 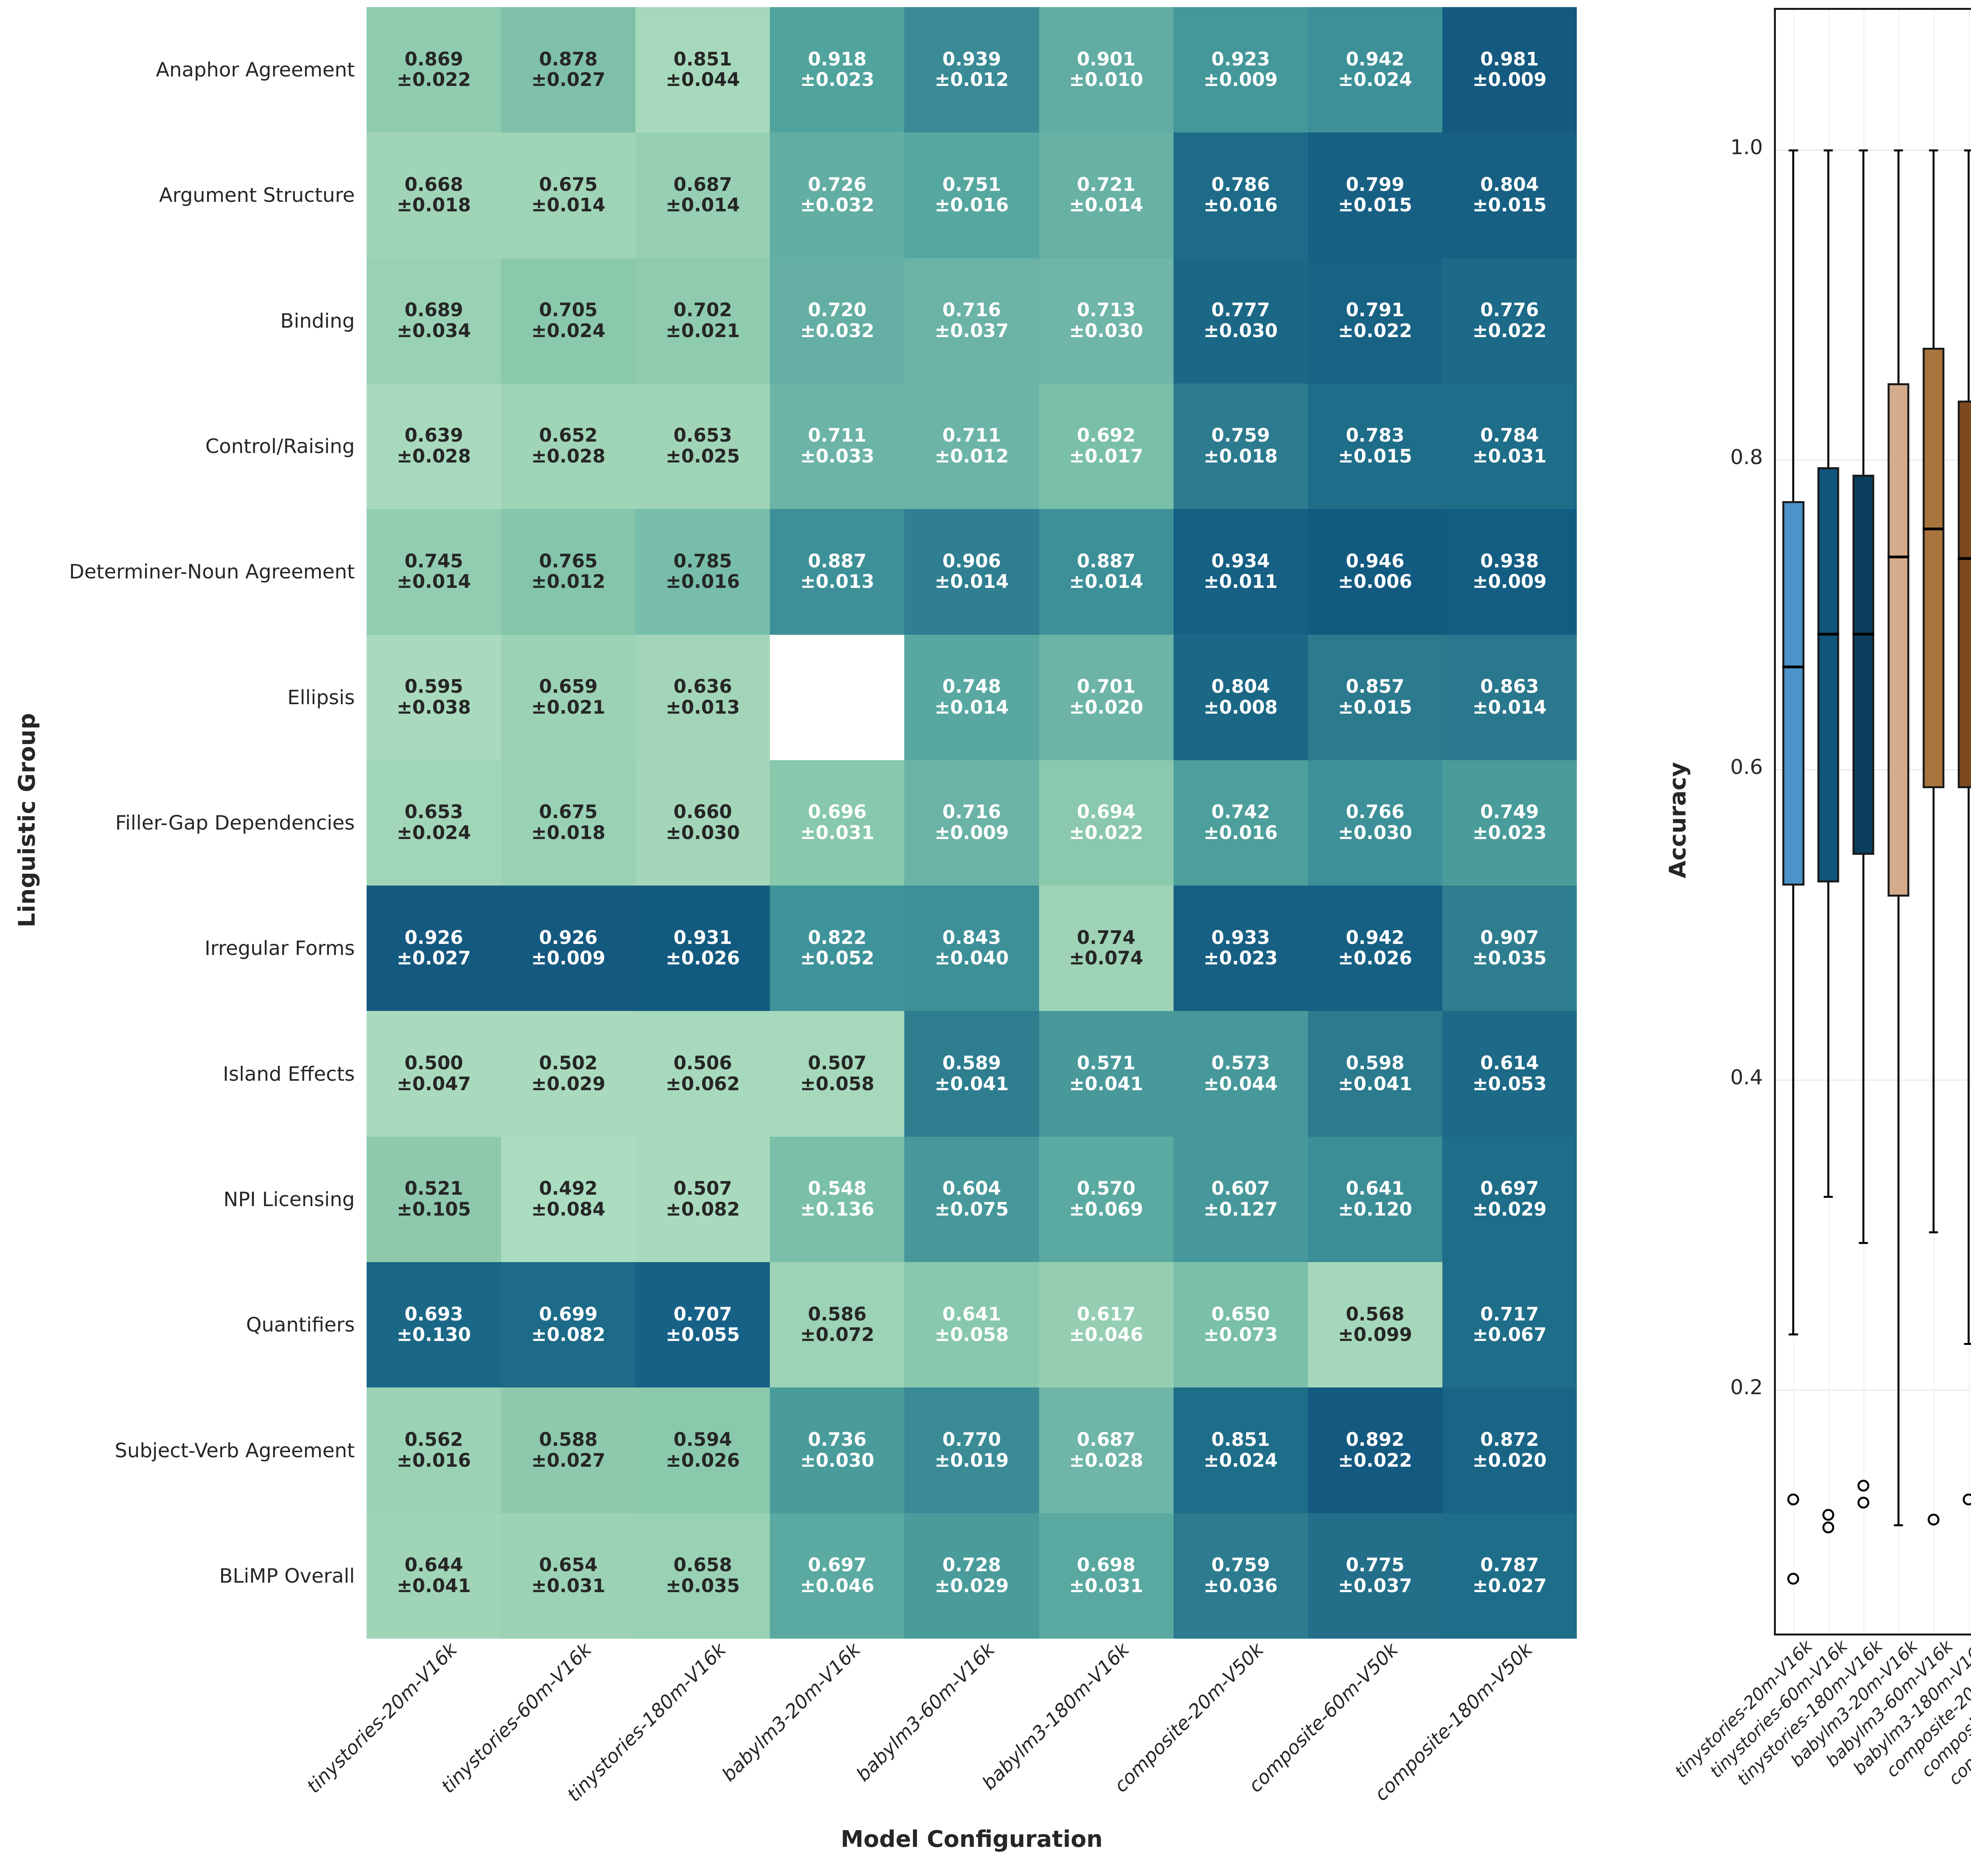 I want to click on heatmap-cell-value: 0.702, so click(x=702, y=310).